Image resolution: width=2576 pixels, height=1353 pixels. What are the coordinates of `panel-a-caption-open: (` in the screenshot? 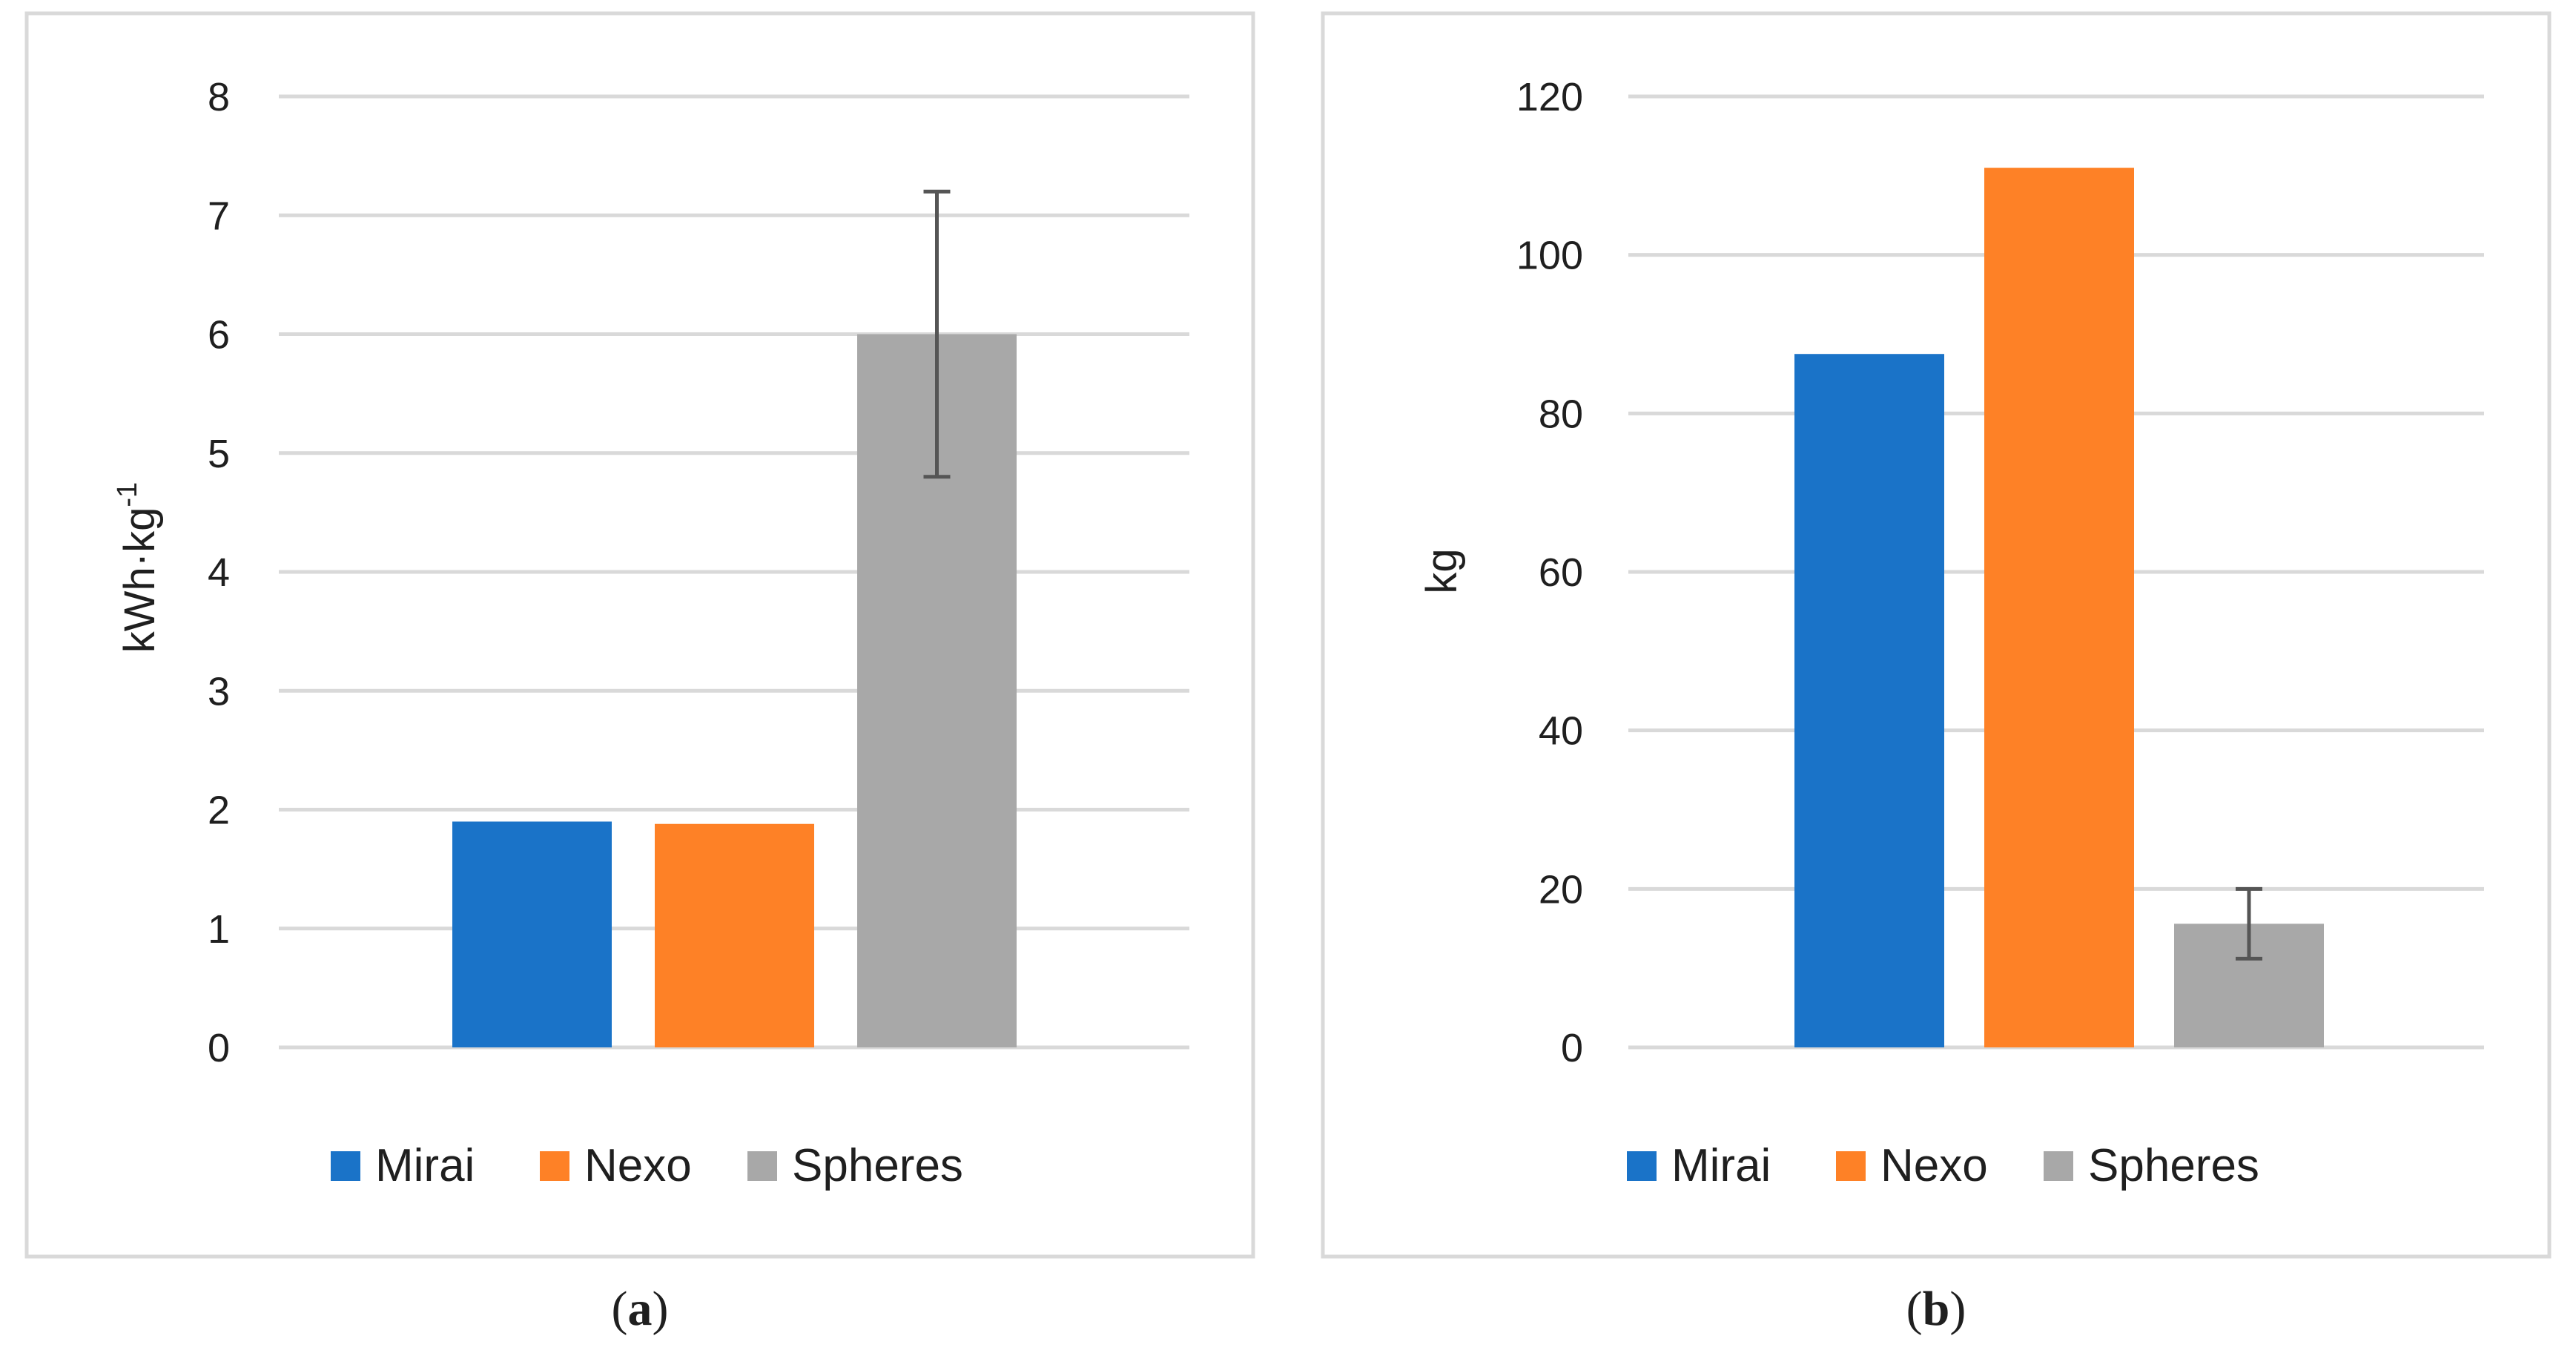 It's located at (620, 1309).